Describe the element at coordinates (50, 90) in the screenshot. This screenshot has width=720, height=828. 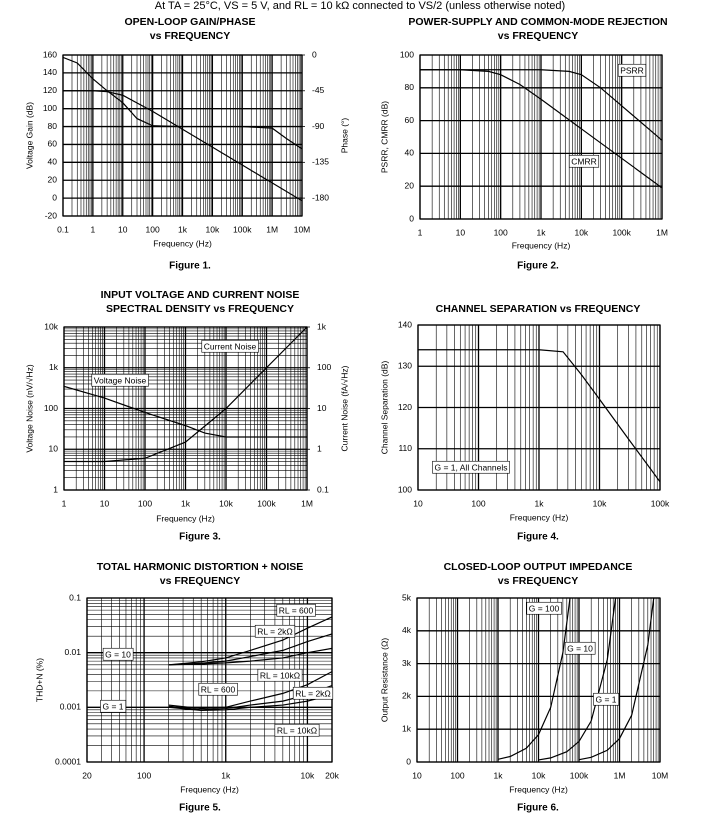
I see `y-tick-label: 120` at that location.